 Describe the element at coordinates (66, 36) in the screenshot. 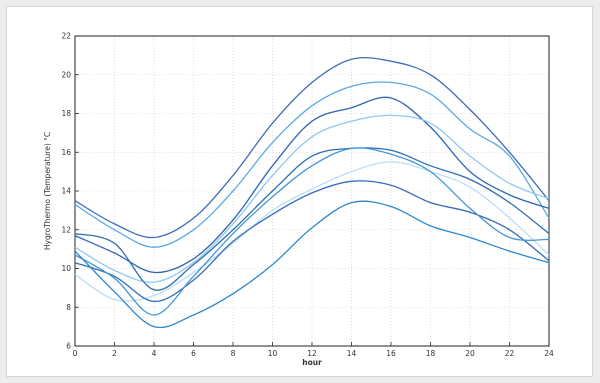

I see `y-tick-label: 22` at that location.